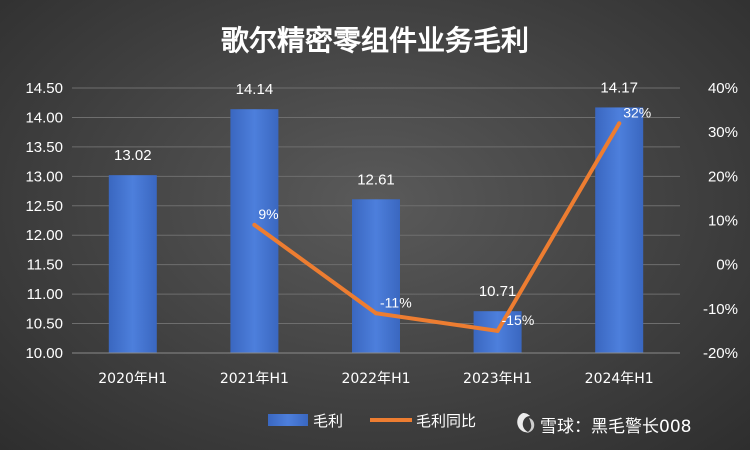 The width and height of the screenshot is (750, 450). Describe the element at coordinates (132, 379) in the screenshot. I see `x-tick-label: 2020年H1` at that location.